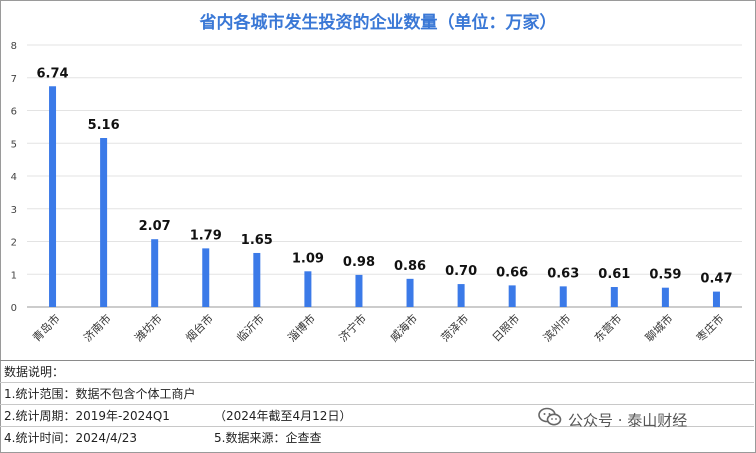  I want to click on x-tick-label: 烟台市, so click(199, 327).